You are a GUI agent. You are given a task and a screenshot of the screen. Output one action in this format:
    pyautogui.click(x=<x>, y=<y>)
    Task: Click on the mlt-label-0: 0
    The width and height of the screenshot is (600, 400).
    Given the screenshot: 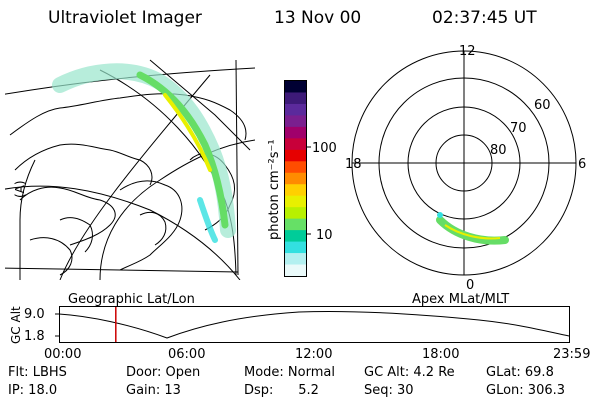 What is the action you would take?
    pyautogui.click(x=470, y=285)
    